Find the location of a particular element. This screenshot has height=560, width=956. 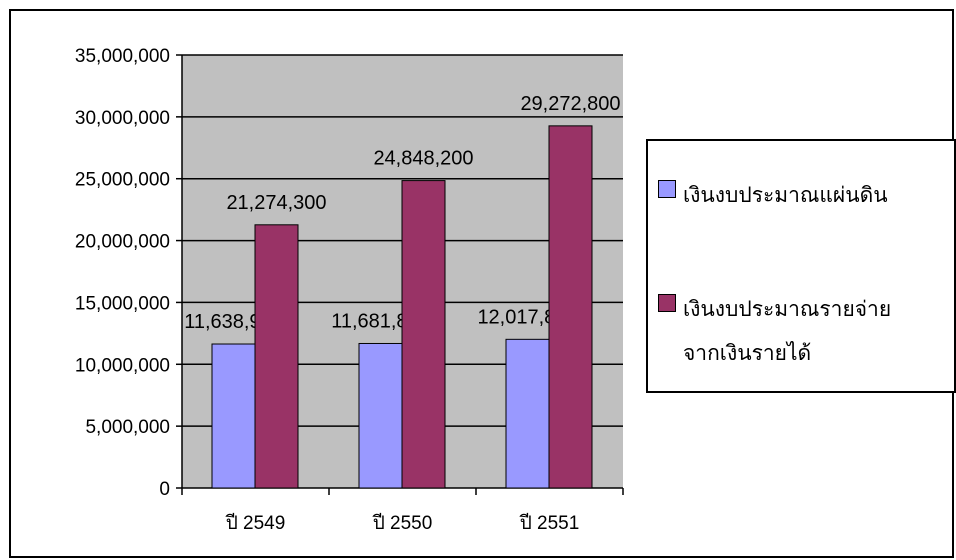

x-category-label: ปี 2550 is located at coordinates (402, 523).